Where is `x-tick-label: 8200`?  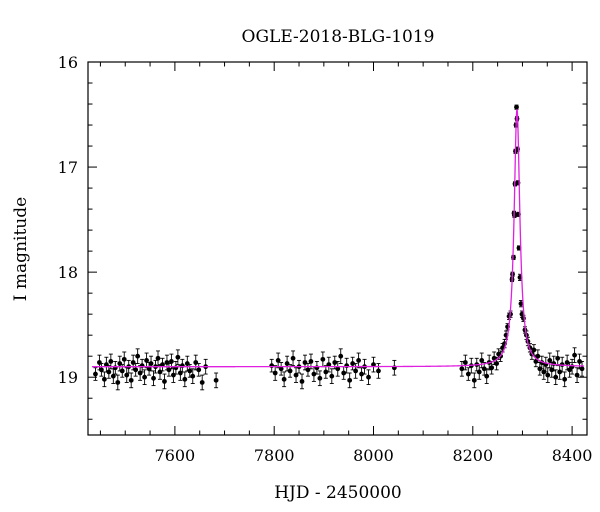
x-tick-label: 8200 is located at coordinates (472, 455).